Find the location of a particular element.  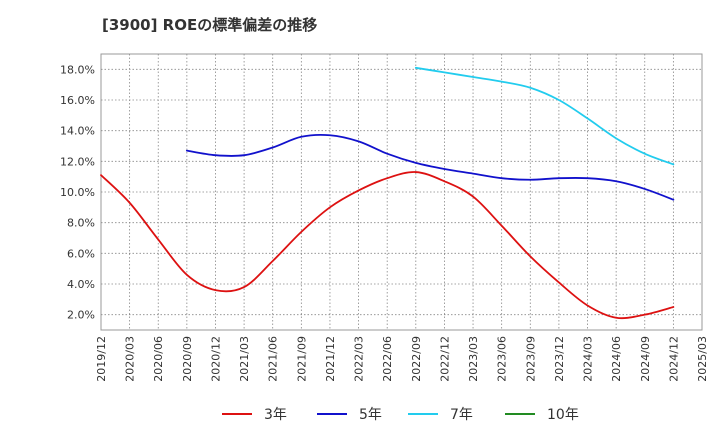

x-tick-label: 2022/03 is located at coordinates (359, 359).